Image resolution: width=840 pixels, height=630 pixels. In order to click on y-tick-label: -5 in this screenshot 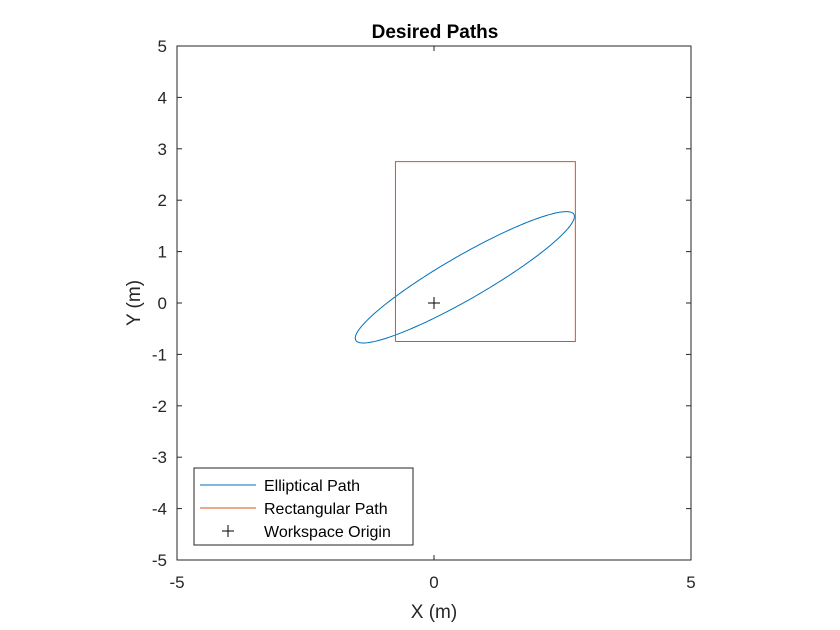, I will do `click(159, 560)`.